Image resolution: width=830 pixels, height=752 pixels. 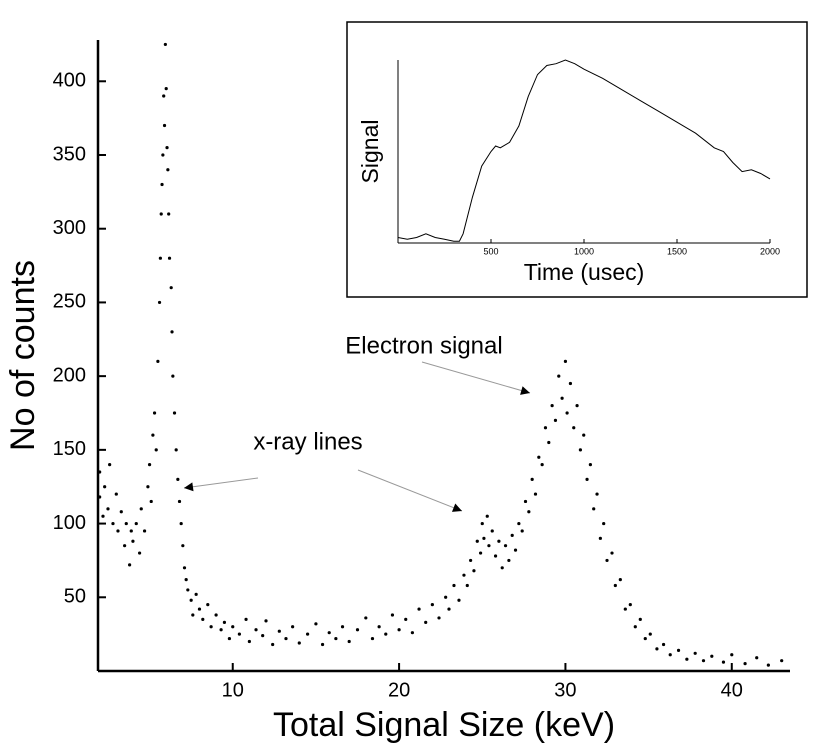 I want to click on x-tick-label: 20, so click(x=399, y=690).